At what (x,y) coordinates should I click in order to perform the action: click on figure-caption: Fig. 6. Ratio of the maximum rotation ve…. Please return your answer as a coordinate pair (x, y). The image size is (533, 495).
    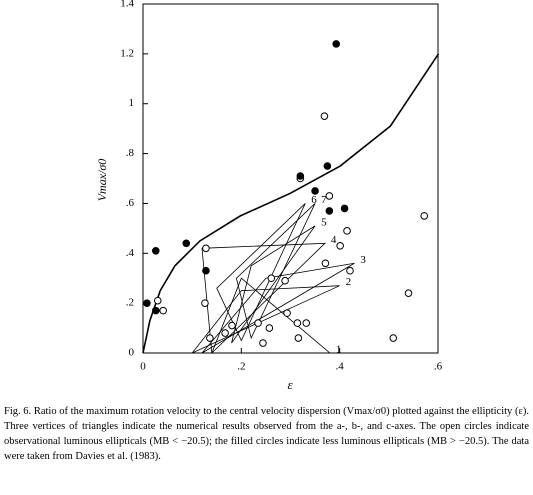
    Looking at the image, I should click on (266, 434).